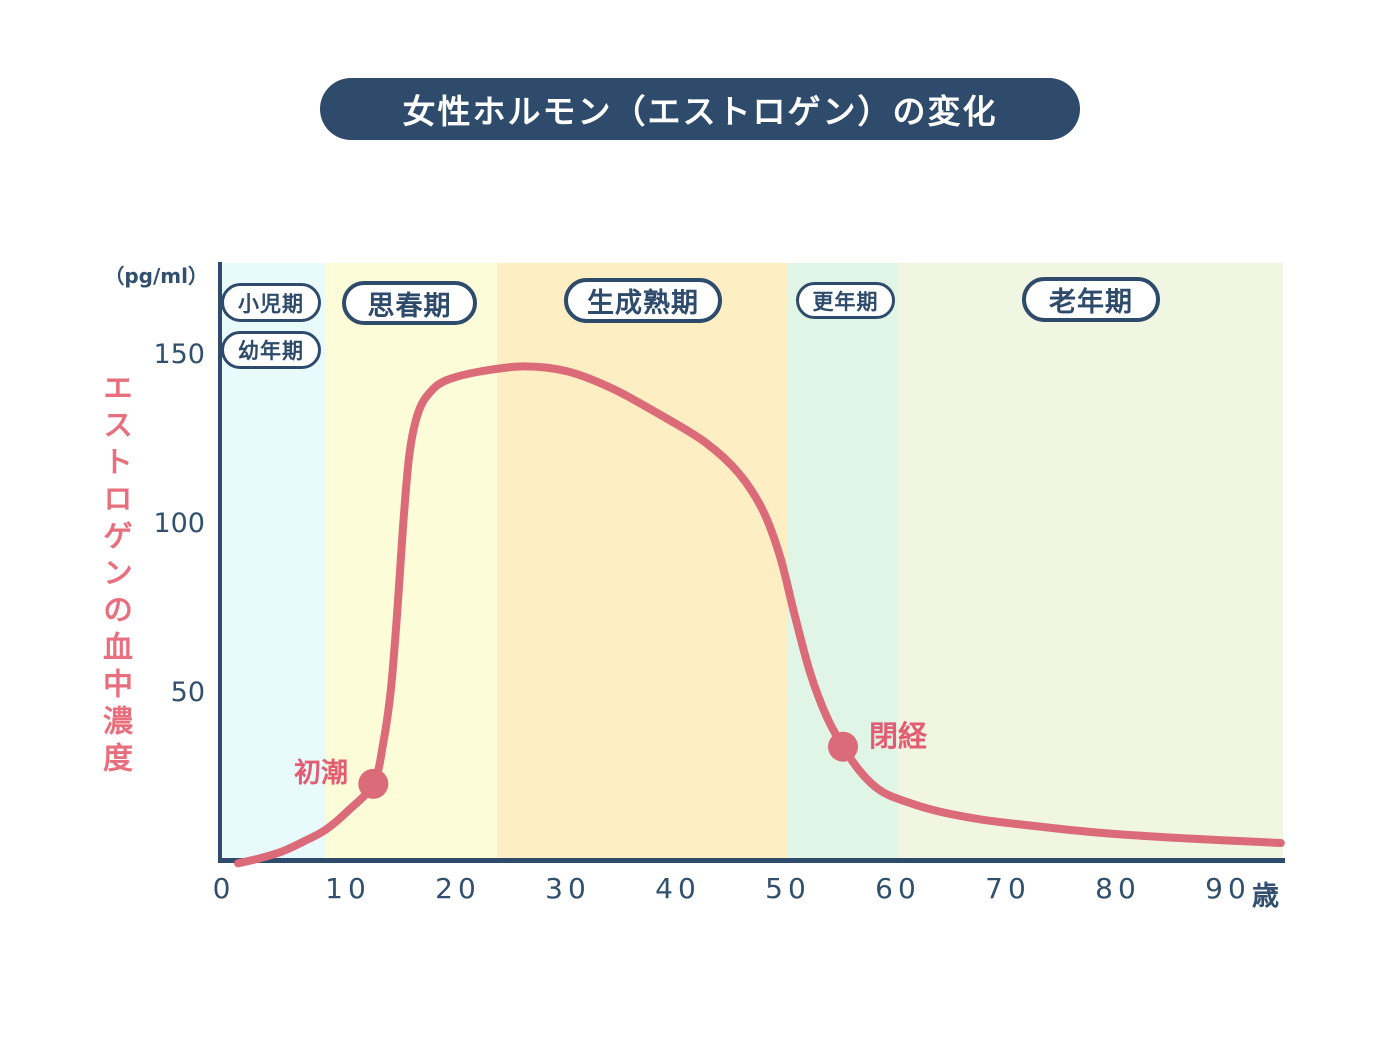 This screenshot has height=1050, width=1400. What do you see at coordinates (678, 888) in the screenshot?
I see `x-tick-label: 40` at bounding box center [678, 888].